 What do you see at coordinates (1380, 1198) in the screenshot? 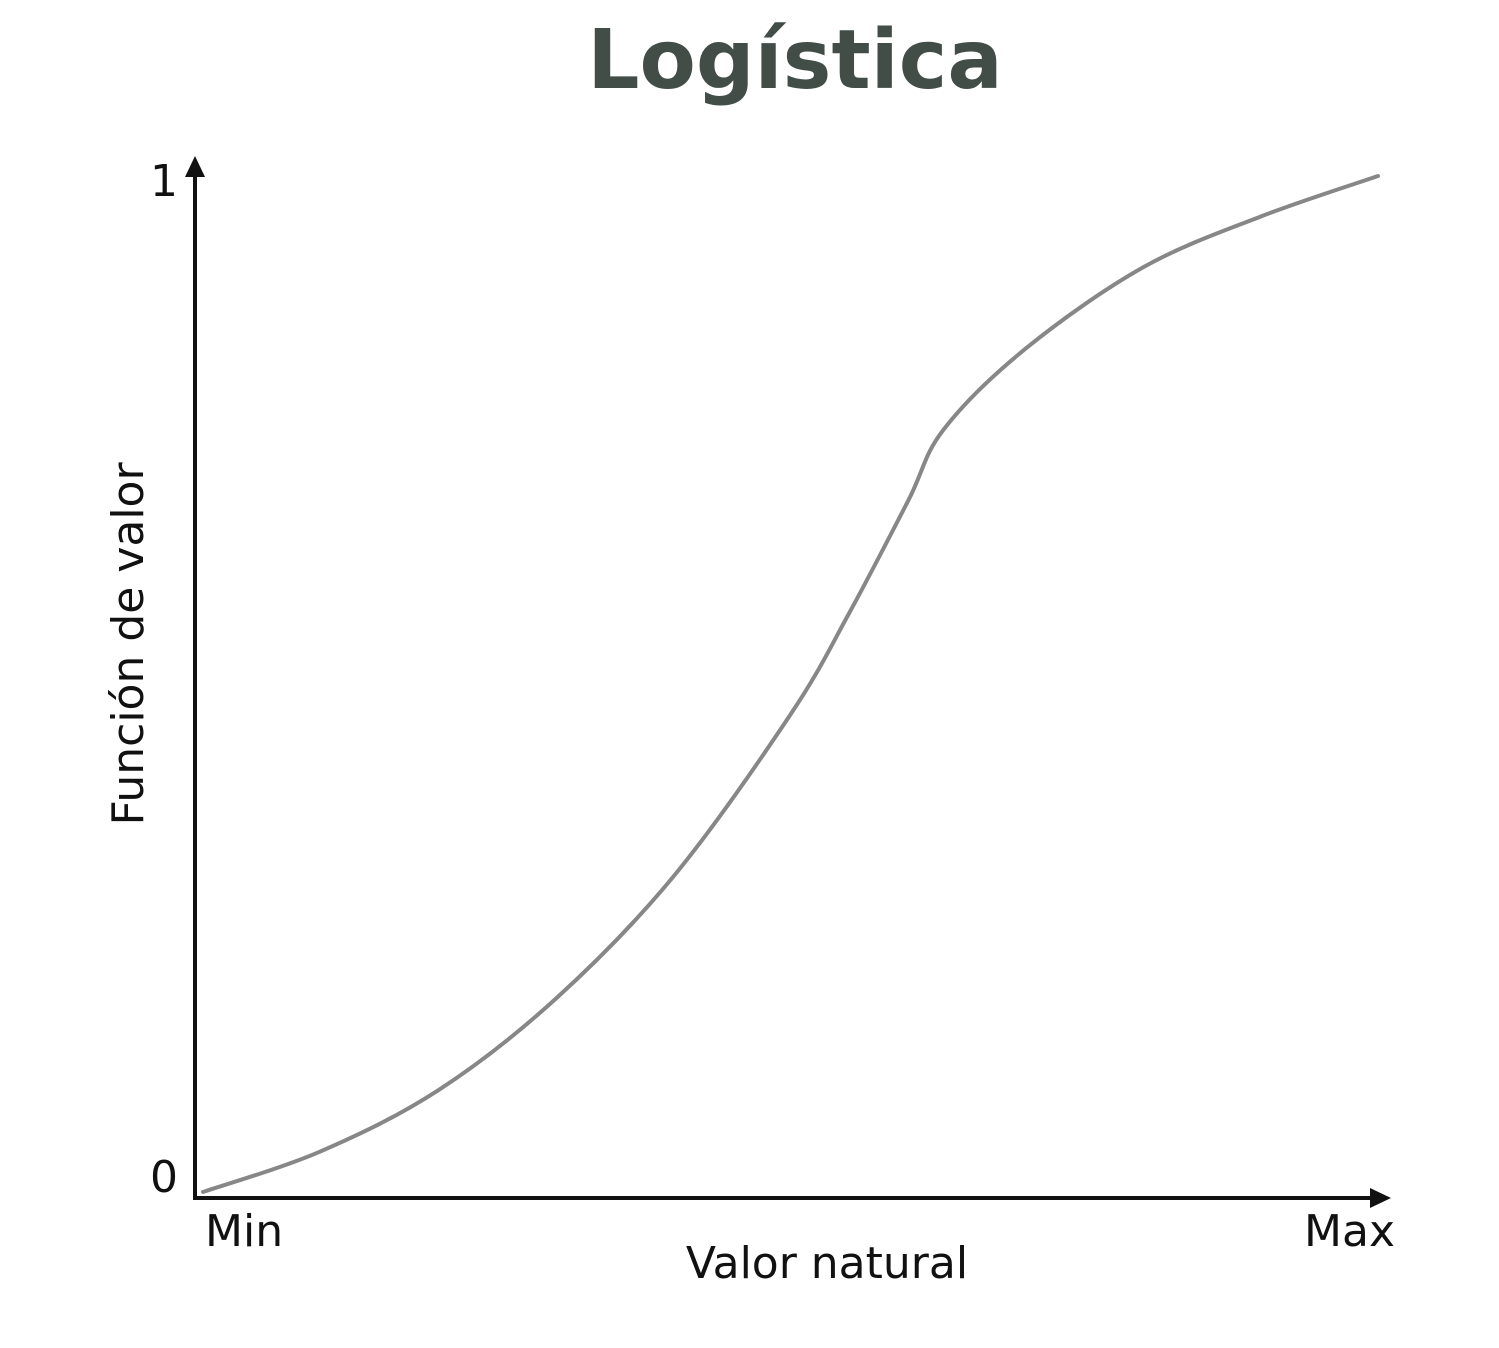
I see `x-axis-arrowhead` at bounding box center [1380, 1198].